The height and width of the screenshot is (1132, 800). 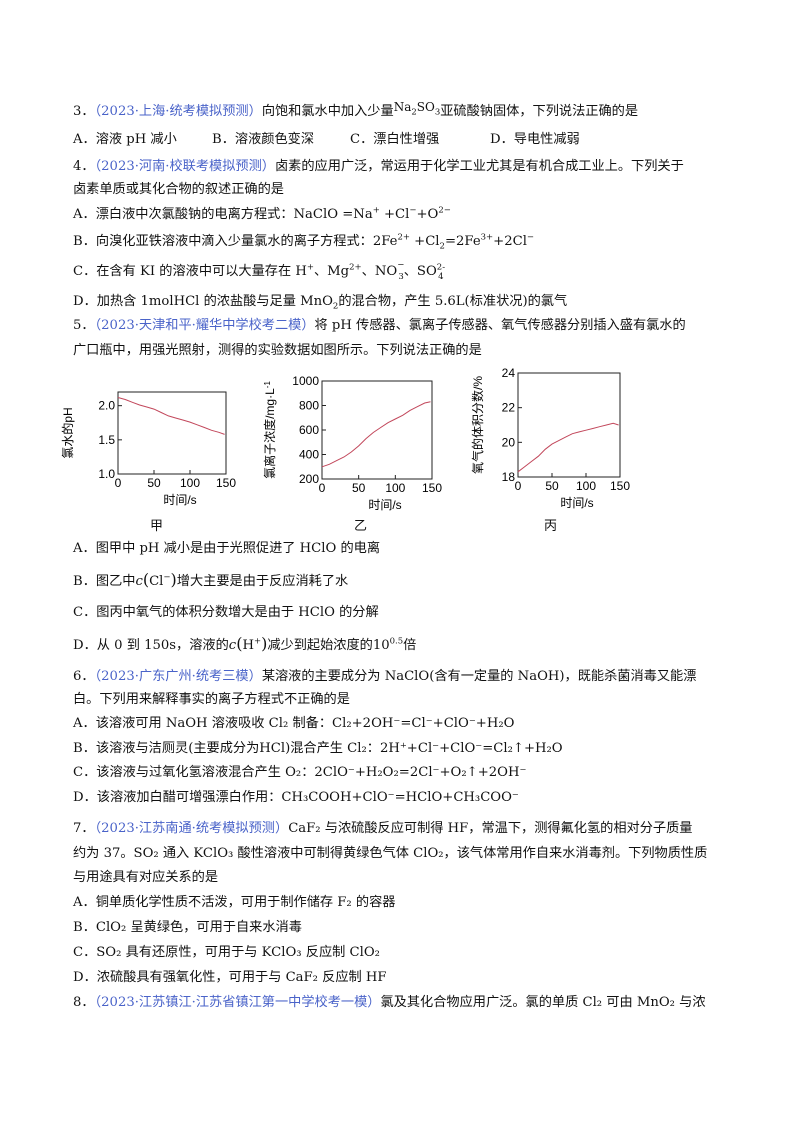 What do you see at coordinates (305, 381) in the screenshot?
I see `y-tick-label: 1000` at bounding box center [305, 381].